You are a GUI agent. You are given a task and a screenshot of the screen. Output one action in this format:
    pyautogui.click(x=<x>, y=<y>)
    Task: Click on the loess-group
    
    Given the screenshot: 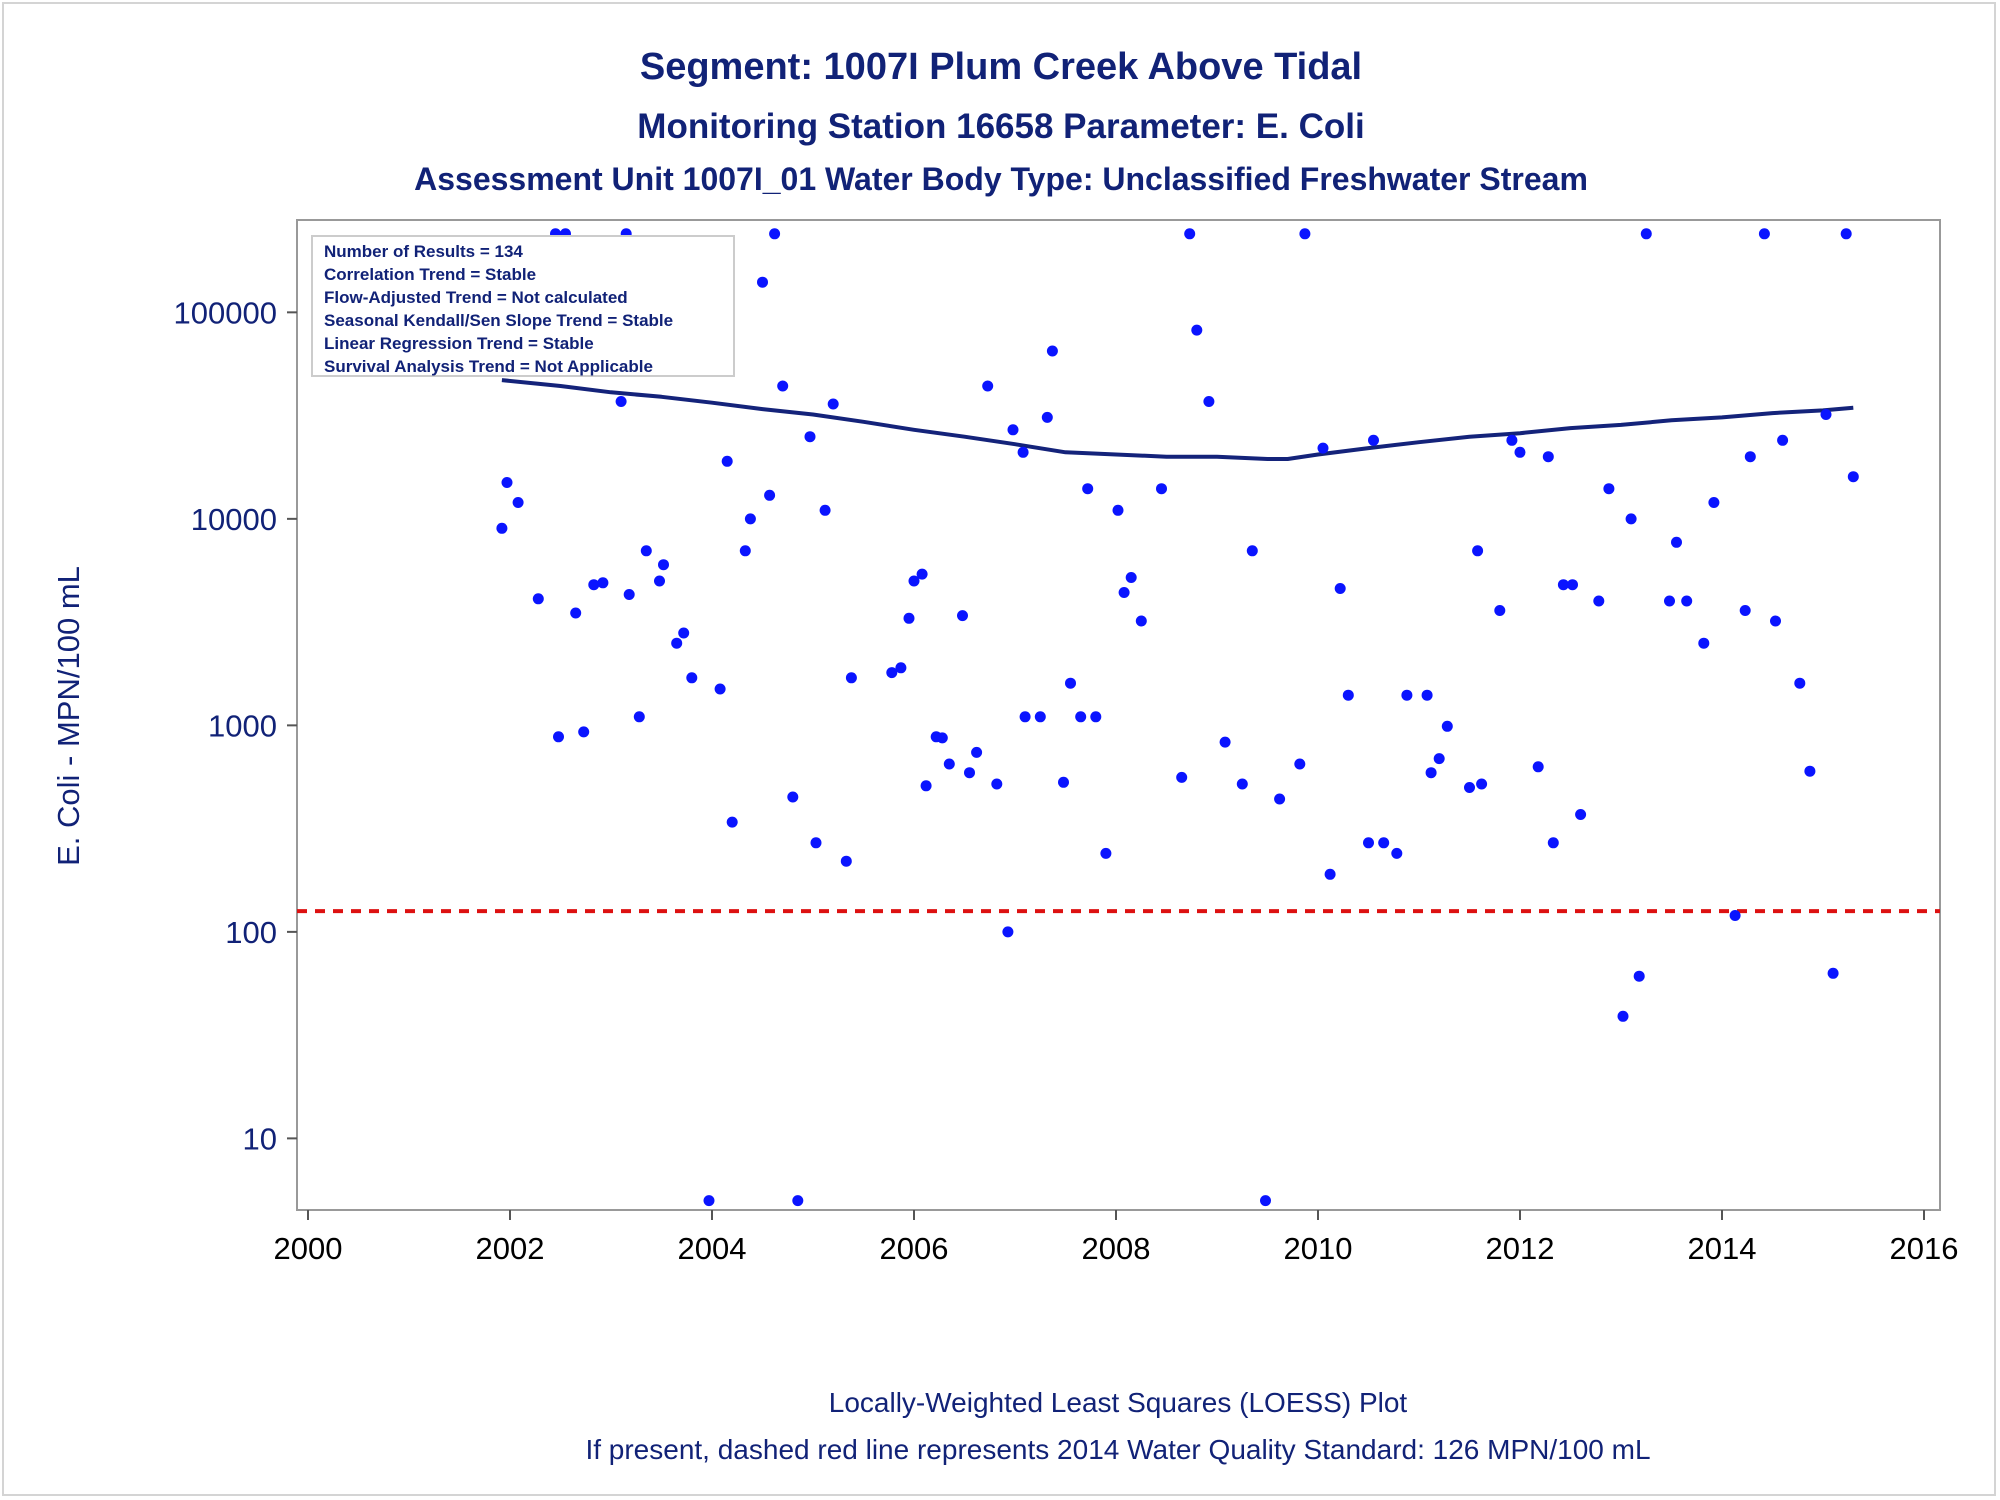 What is the action you would take?
    pyautogui.click(x=1177, y=419)
    